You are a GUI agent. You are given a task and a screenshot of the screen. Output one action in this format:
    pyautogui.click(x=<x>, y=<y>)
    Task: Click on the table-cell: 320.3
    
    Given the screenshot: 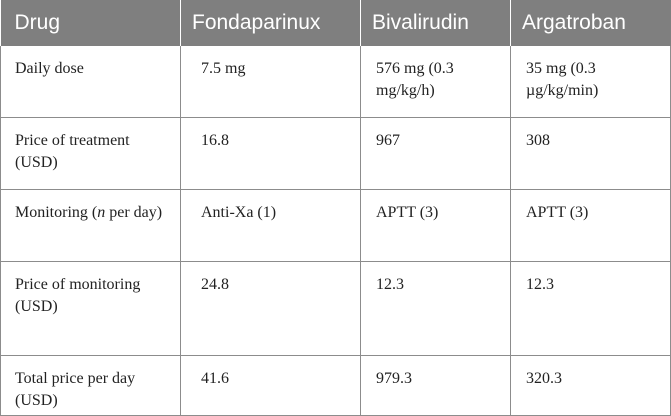 What is the action you would take?
    pyautogui.click(x=590, y=385)
    